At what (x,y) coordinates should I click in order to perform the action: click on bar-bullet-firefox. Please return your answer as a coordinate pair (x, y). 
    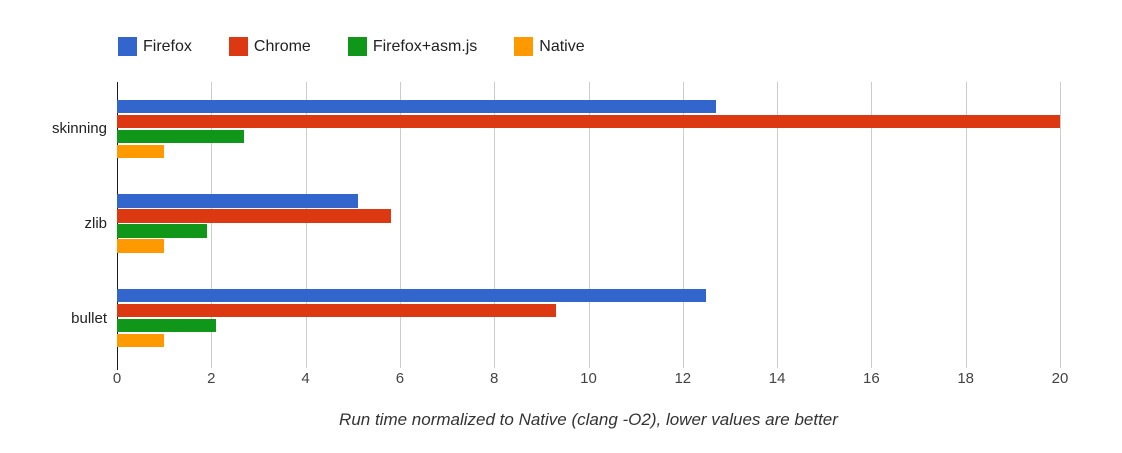
    Looking at the image, I should click on (412, 295).